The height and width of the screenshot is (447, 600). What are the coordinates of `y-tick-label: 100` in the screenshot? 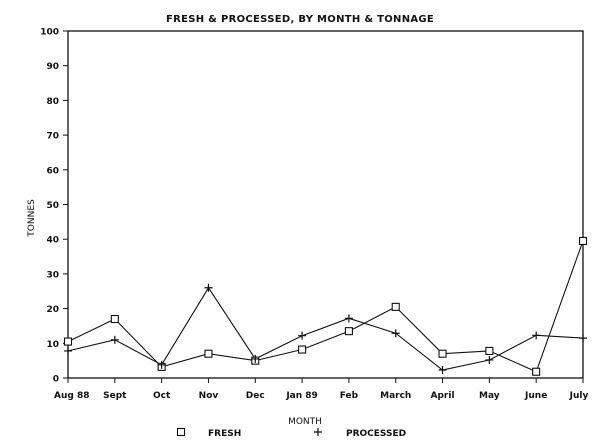 It's located at (49, 33).